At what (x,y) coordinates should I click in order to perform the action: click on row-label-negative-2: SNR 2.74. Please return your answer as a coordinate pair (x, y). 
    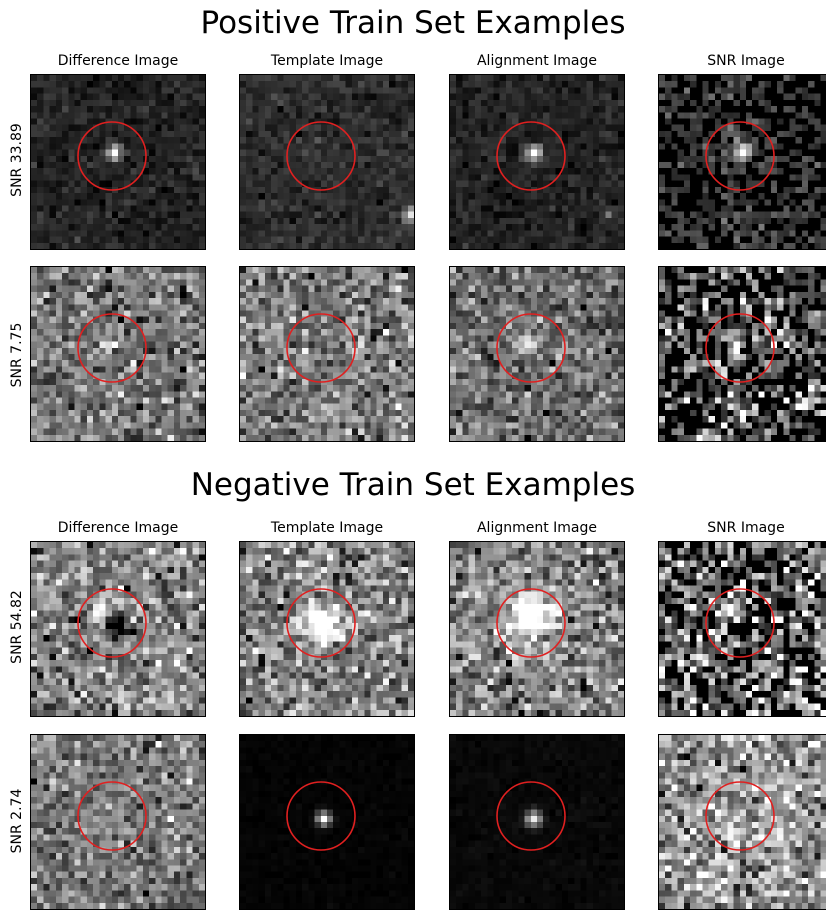
    Looking at the image, I should click on (17, 821).